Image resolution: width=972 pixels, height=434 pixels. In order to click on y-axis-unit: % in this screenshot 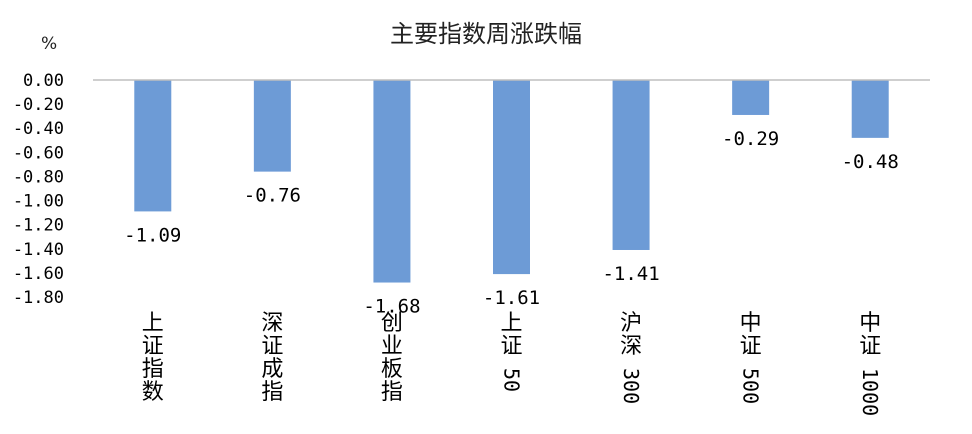, I will do `click(49, 44)`.